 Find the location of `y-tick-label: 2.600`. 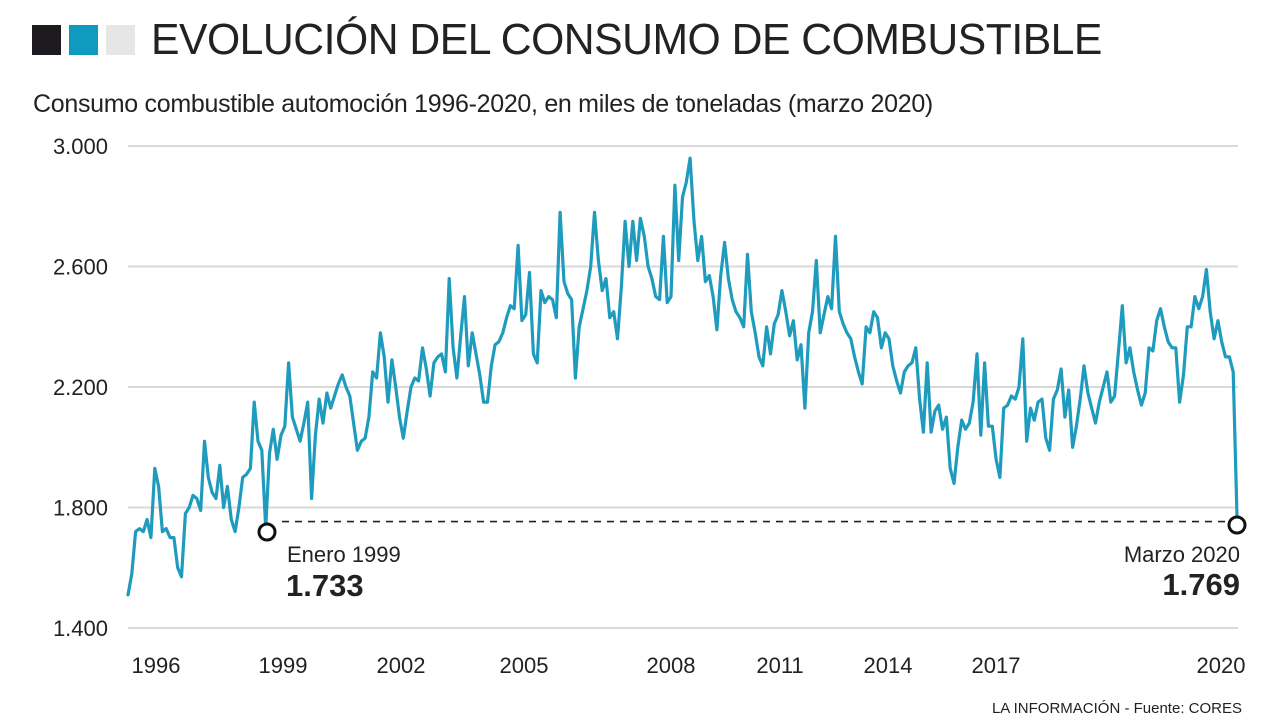

y-tick-label: 2.600 is located at coordinates (80, 267).